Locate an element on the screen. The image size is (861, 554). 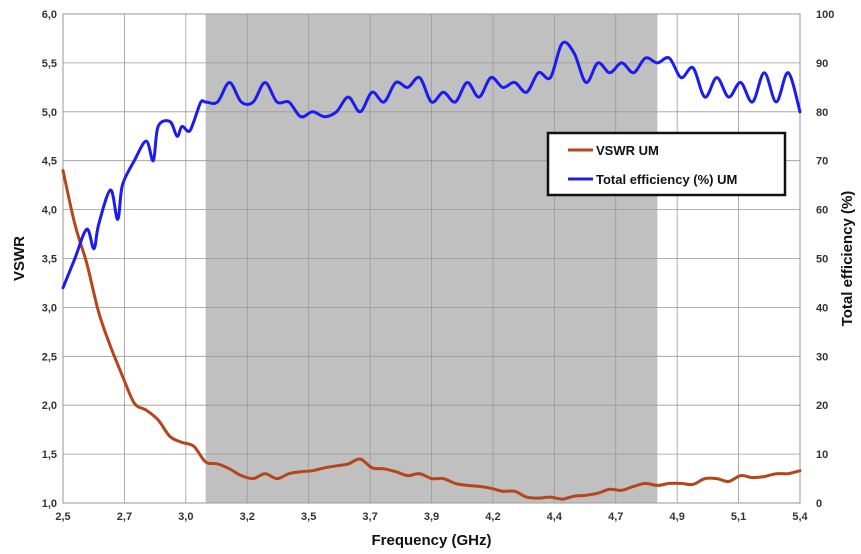
y-left-tick-label: 1,0 is located at coordinates (49, 504).